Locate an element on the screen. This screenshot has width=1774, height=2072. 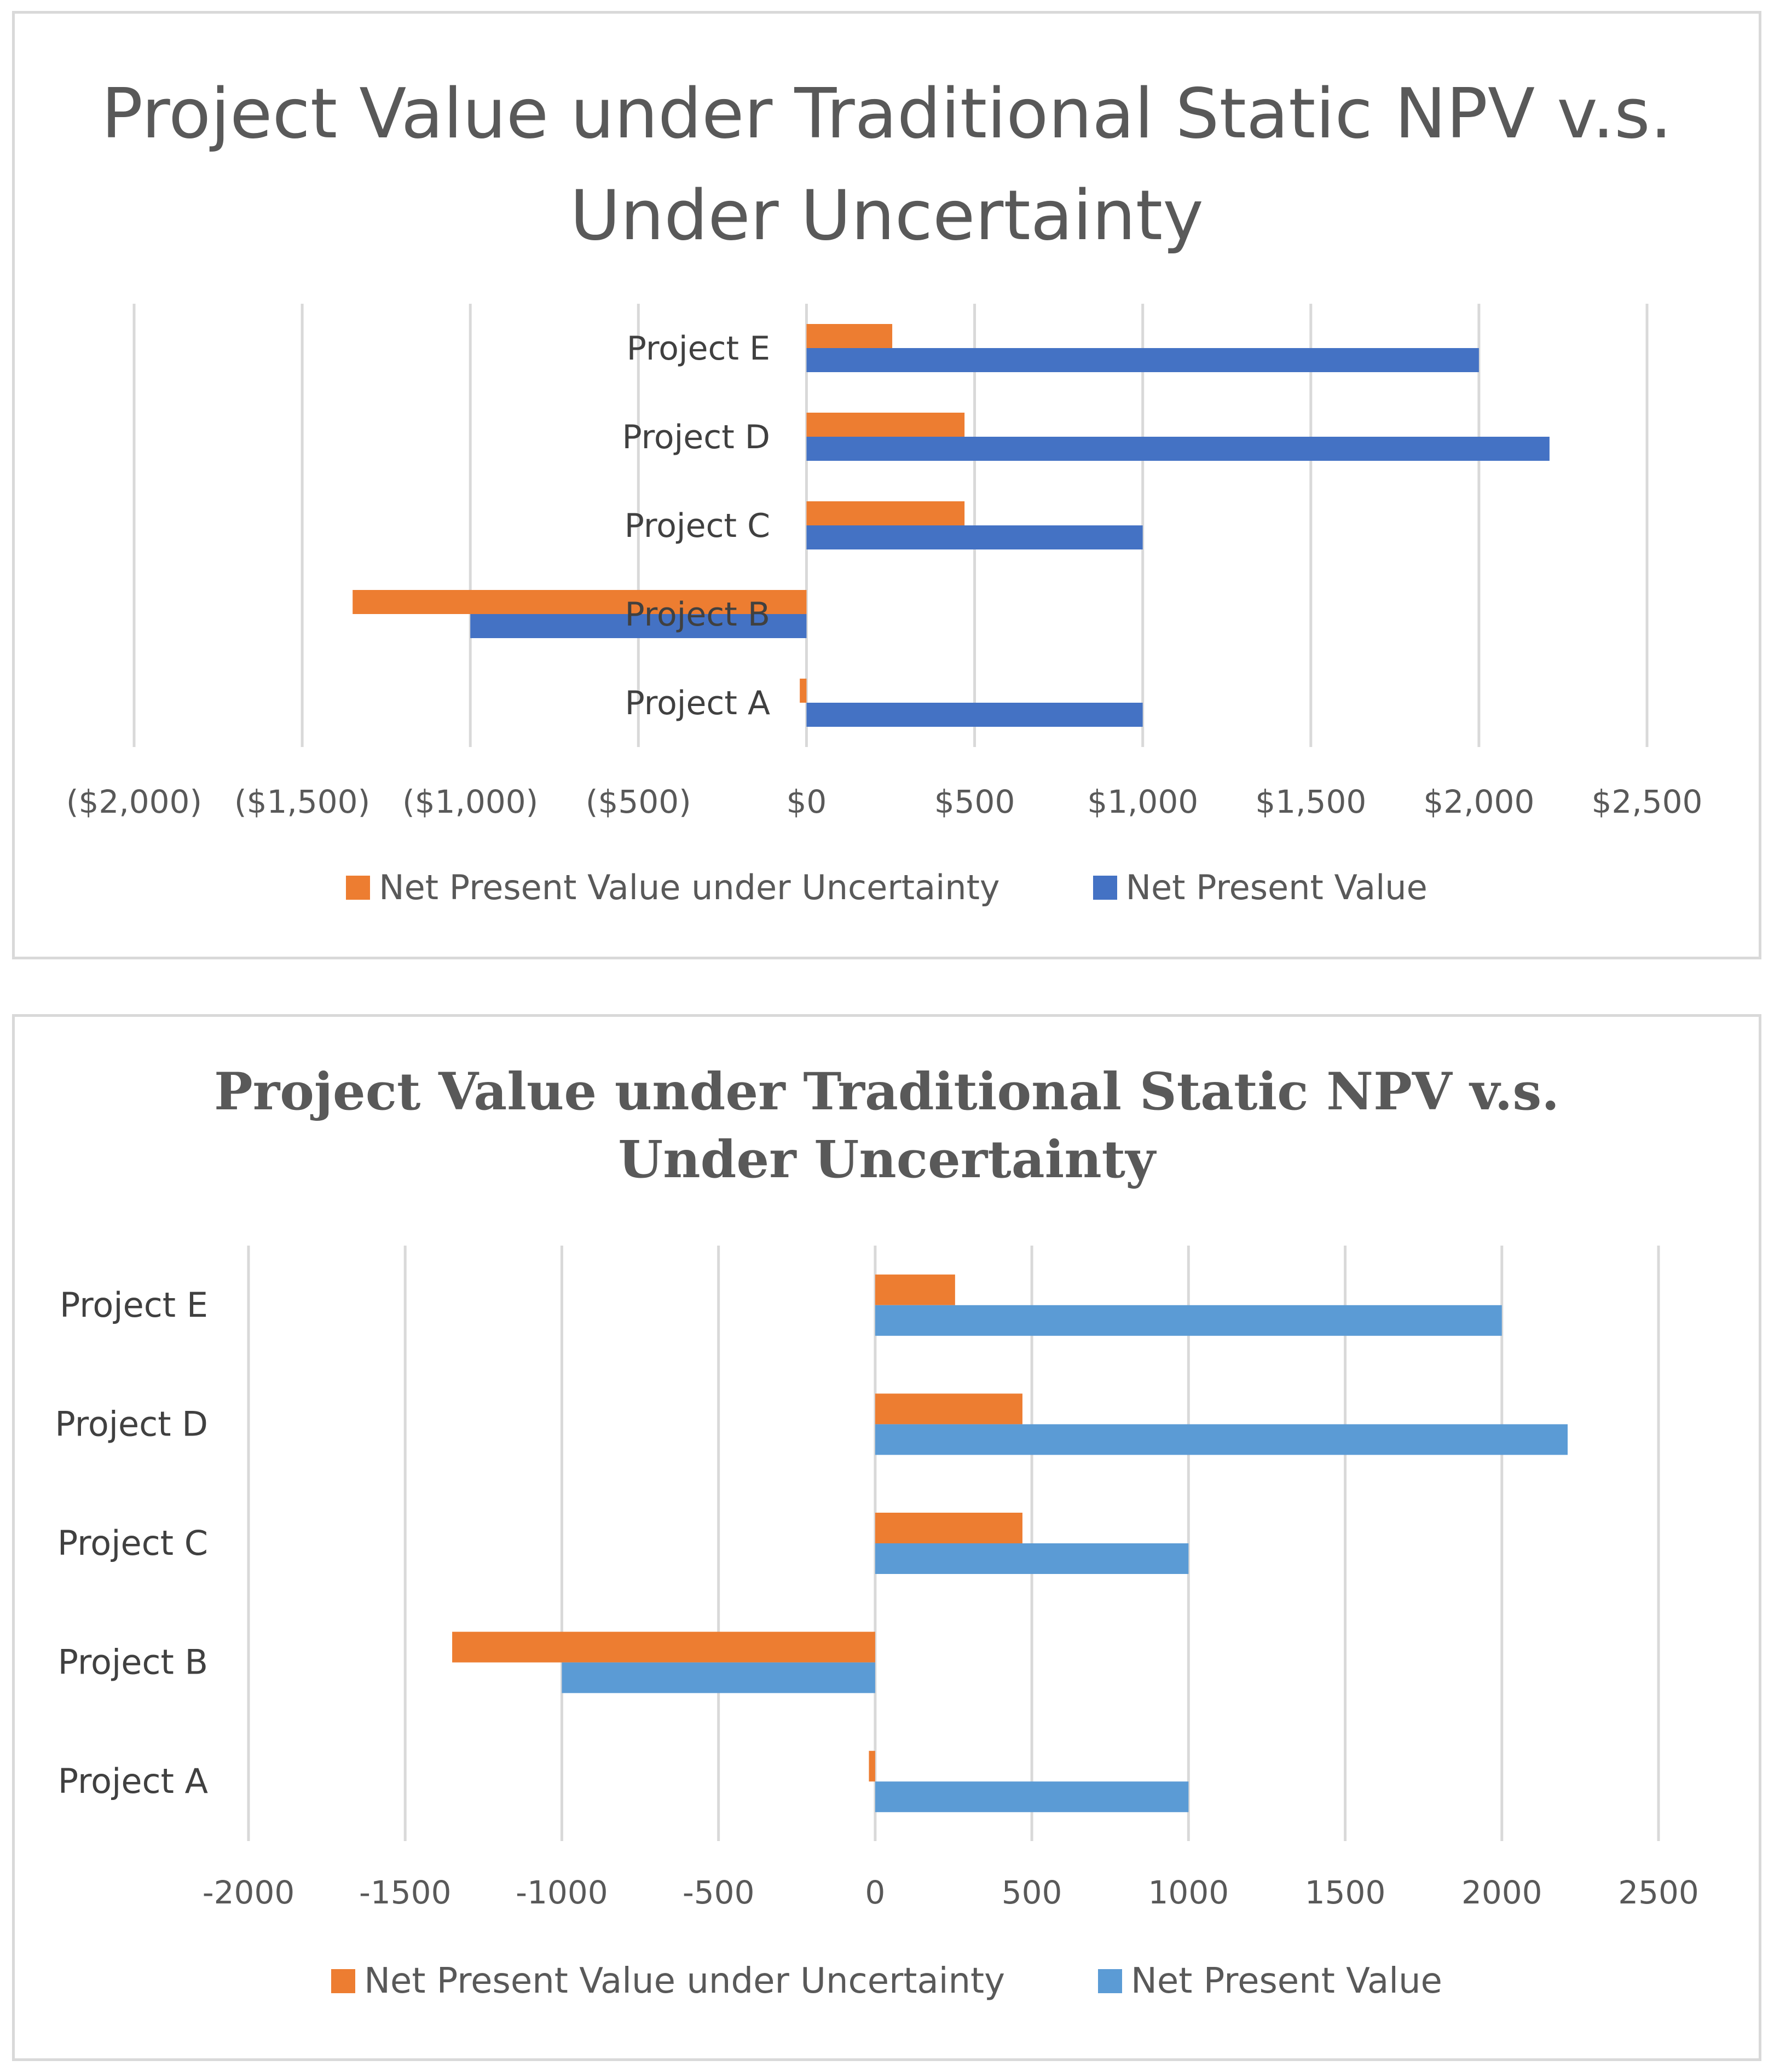
x-tick-label: ($2,000) is located at coordinates (134, 801).